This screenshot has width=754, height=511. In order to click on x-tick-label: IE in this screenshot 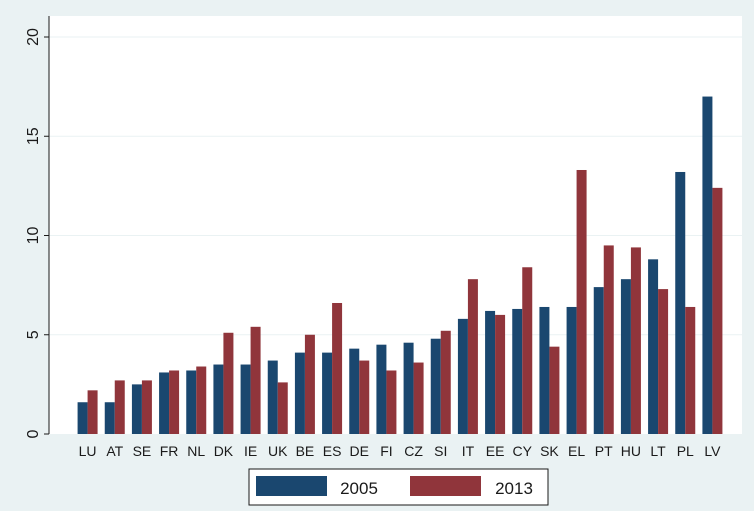, I will do `click(250, 451)`.